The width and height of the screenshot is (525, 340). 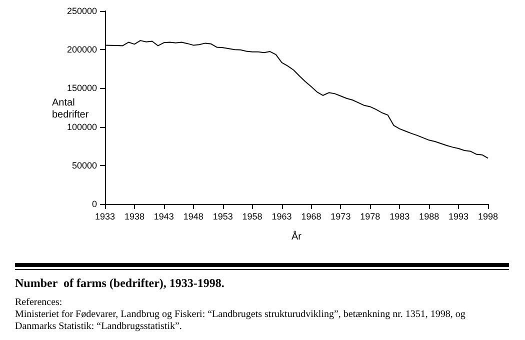 I want to click on x-tick-label: 1938, so click(x=134, y=217).